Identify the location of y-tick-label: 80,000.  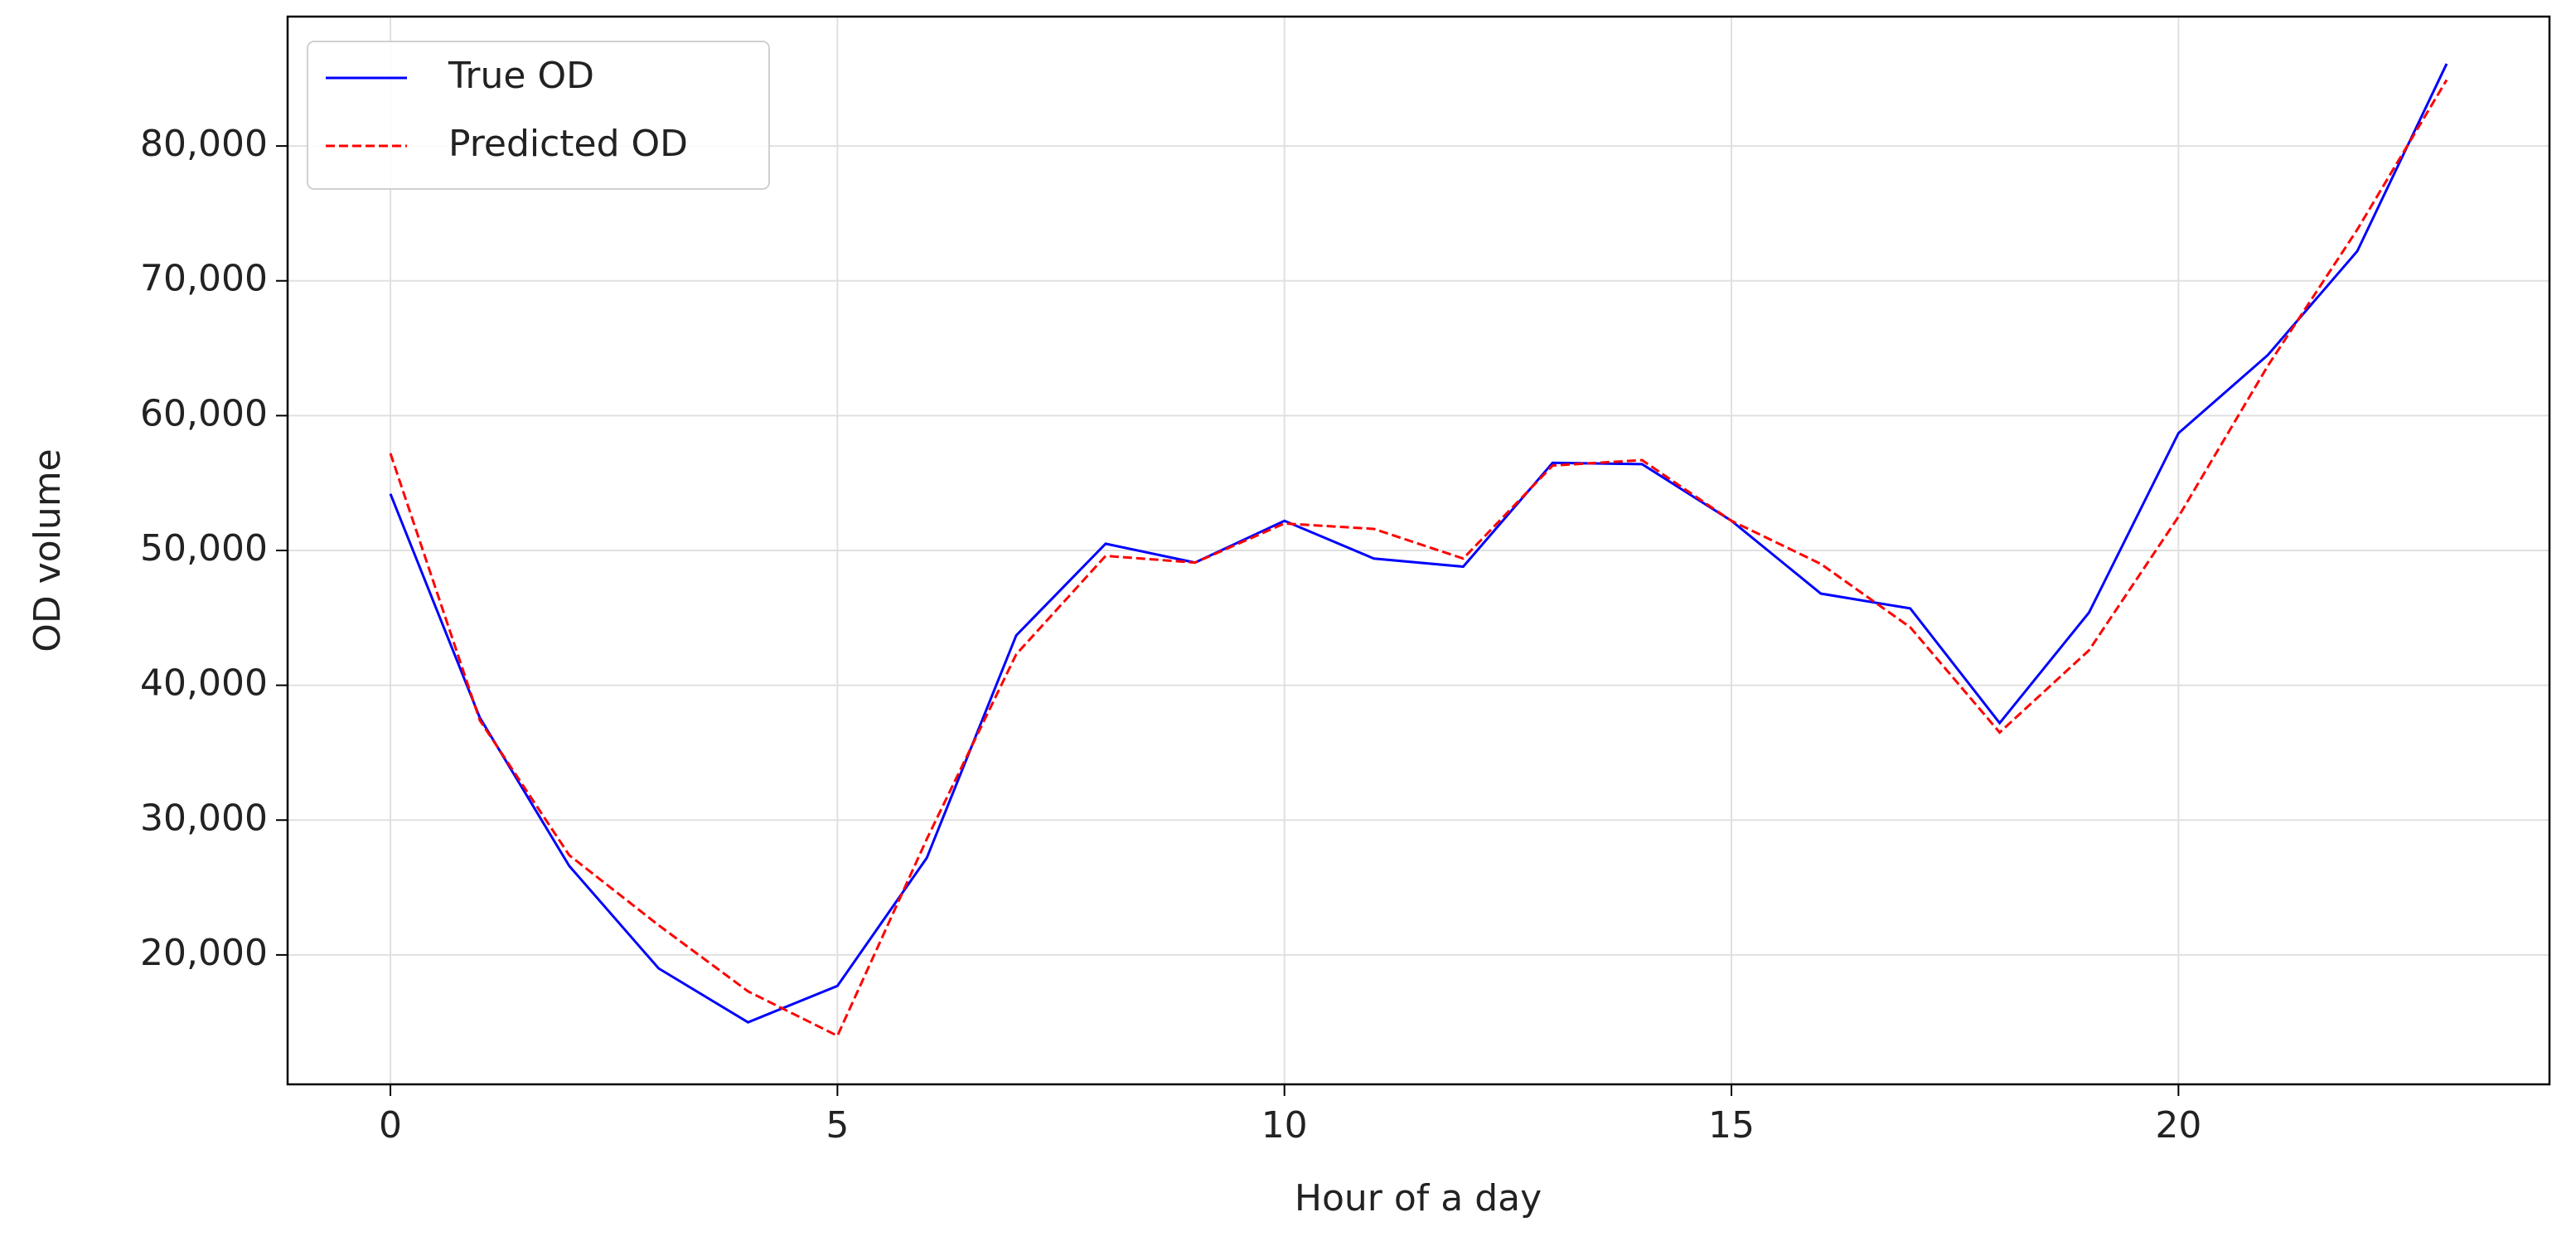
(204, 144).